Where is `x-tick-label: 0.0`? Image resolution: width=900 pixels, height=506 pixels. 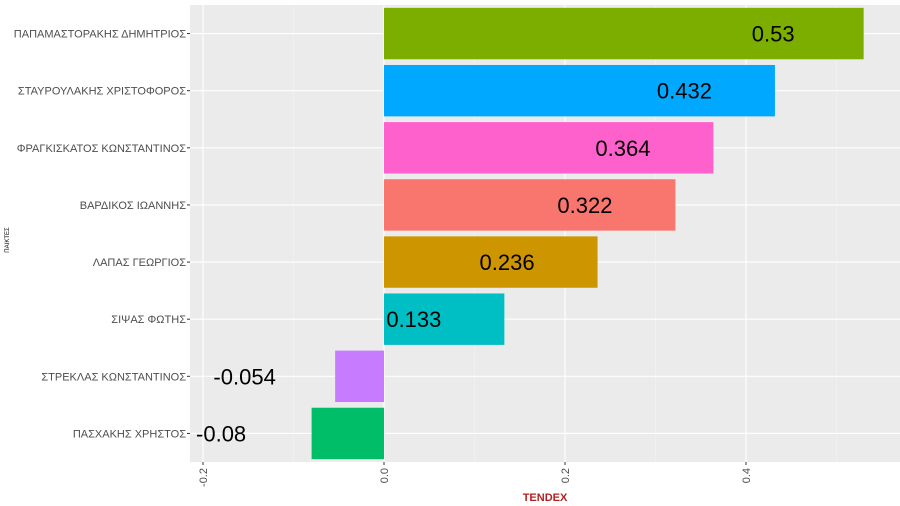
x-tick-label: 0.0 is located at coordinates (385, 475).